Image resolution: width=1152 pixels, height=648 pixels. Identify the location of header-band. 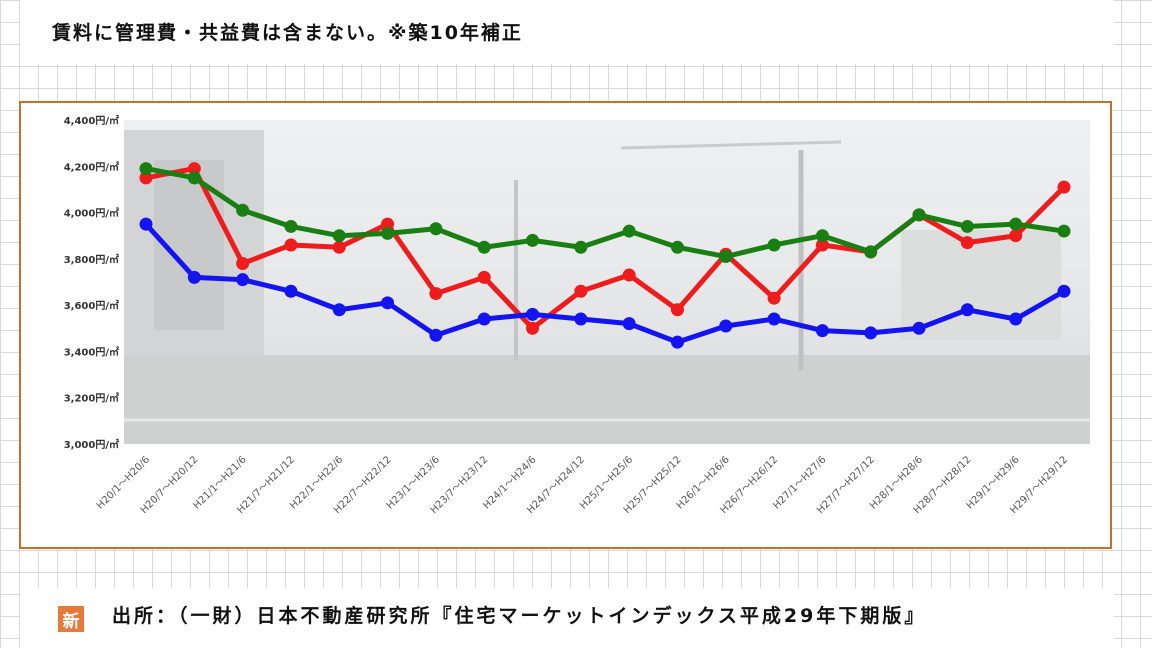
(567, 32).